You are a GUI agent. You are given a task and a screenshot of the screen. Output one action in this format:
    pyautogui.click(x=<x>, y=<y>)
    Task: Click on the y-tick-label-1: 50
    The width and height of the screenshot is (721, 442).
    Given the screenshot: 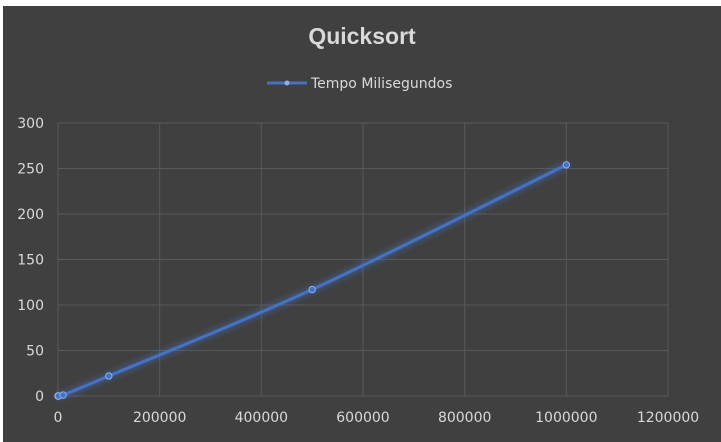 What is the action you would take?
    pyautogui.click(x=35, y=352)
    